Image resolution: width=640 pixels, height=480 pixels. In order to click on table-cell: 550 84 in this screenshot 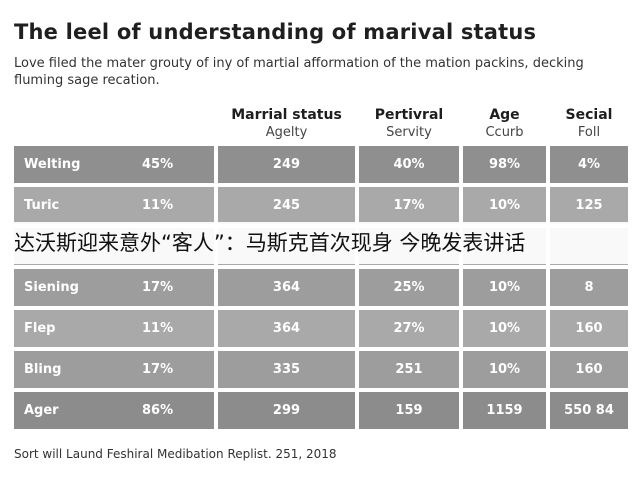, I will do `click(589, 410)`.